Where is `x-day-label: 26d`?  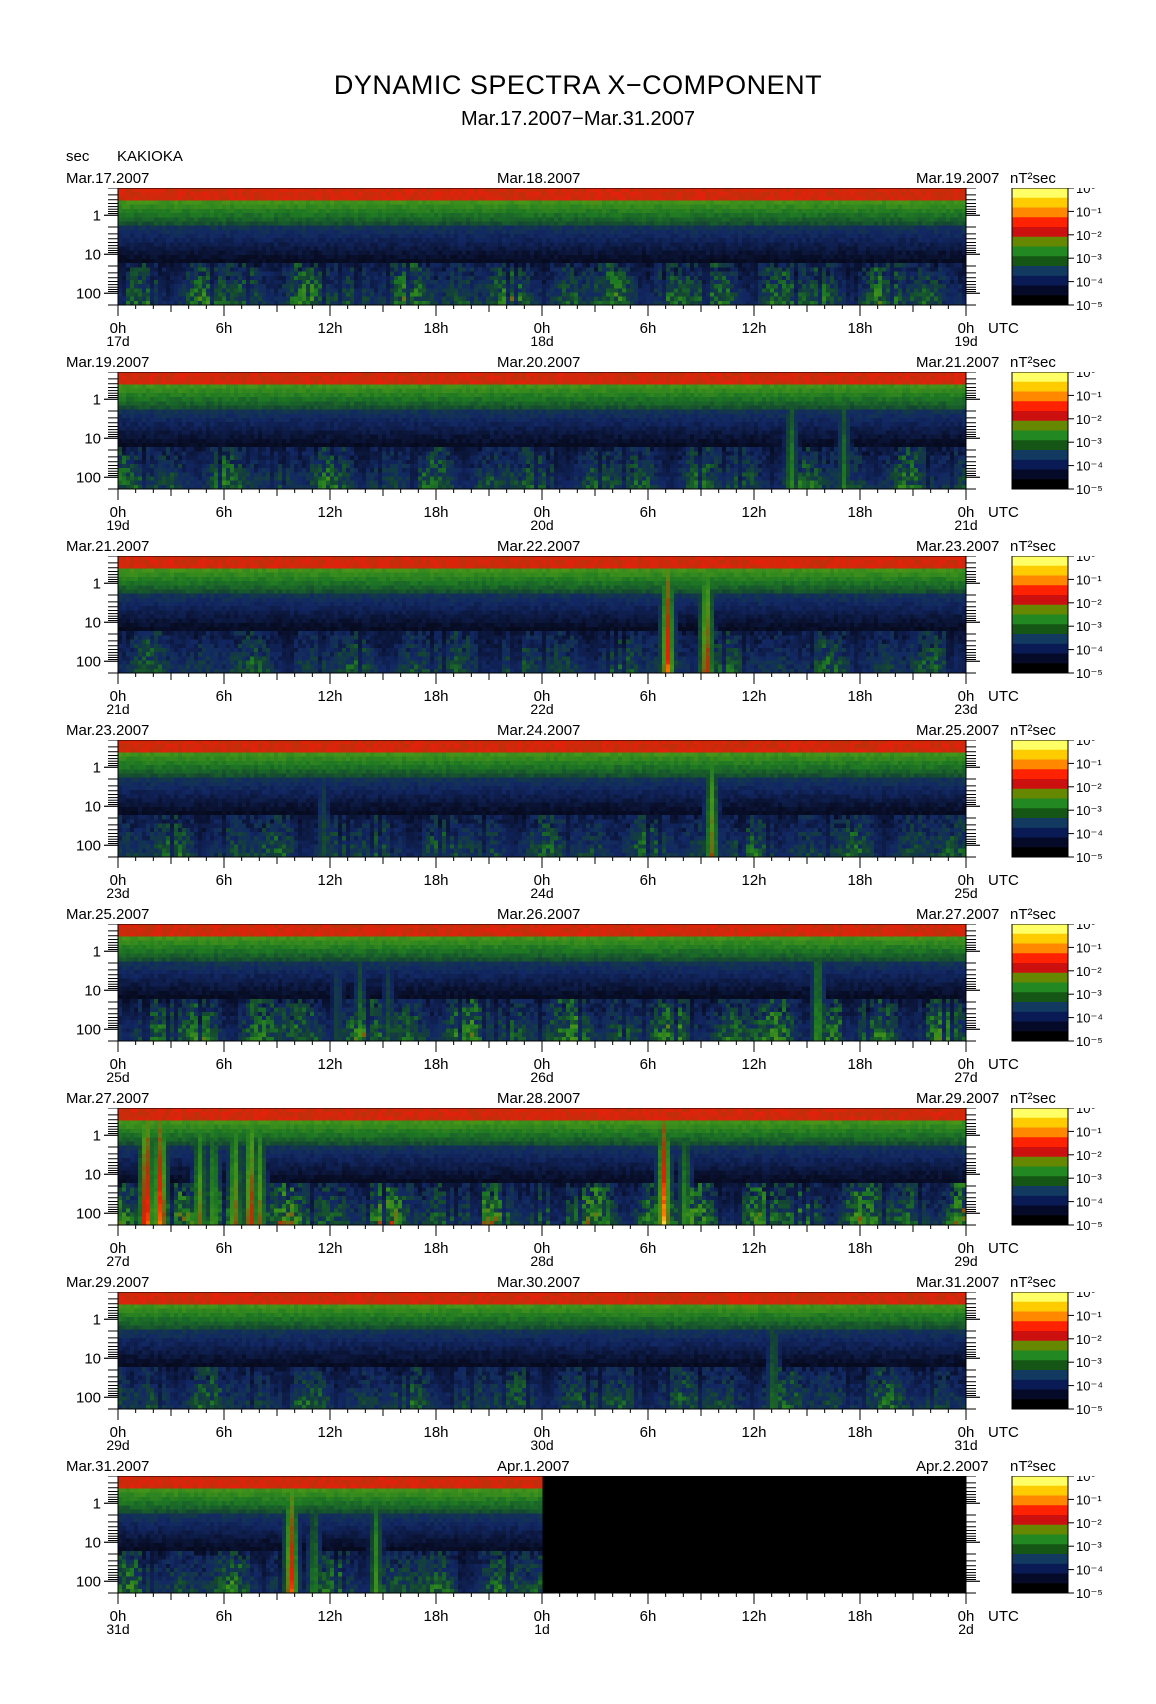
x-day-label: 26d is located at coordinates (541, 1077).